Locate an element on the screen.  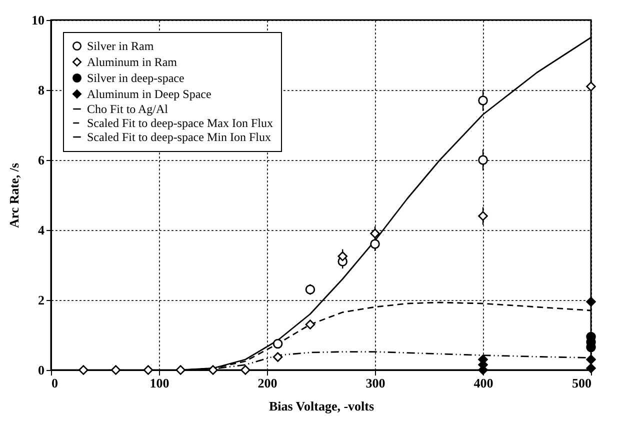
y-axis-title: Arc Rate, /s is located at coordinates (14, 195).